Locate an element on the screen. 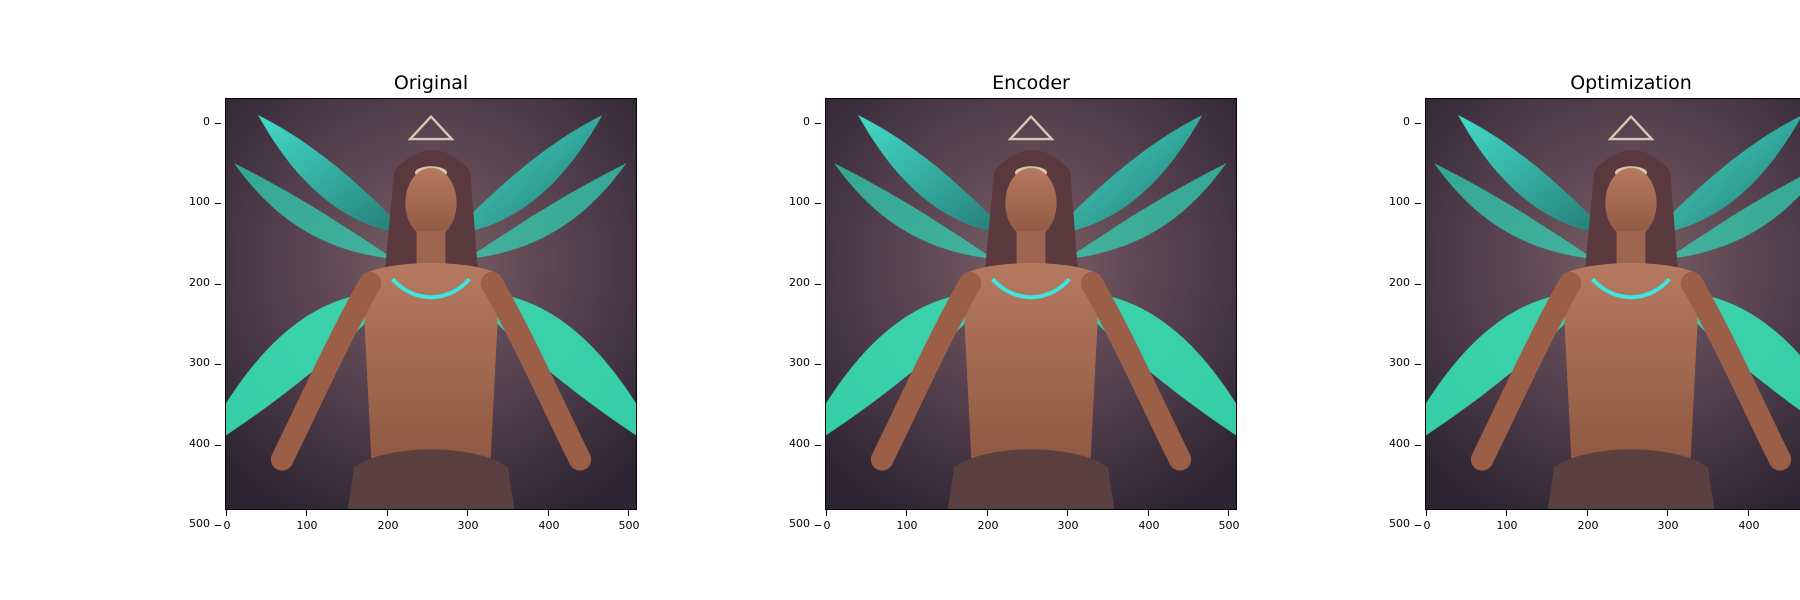  panel-title: Original is located at coordinates (431, 83).